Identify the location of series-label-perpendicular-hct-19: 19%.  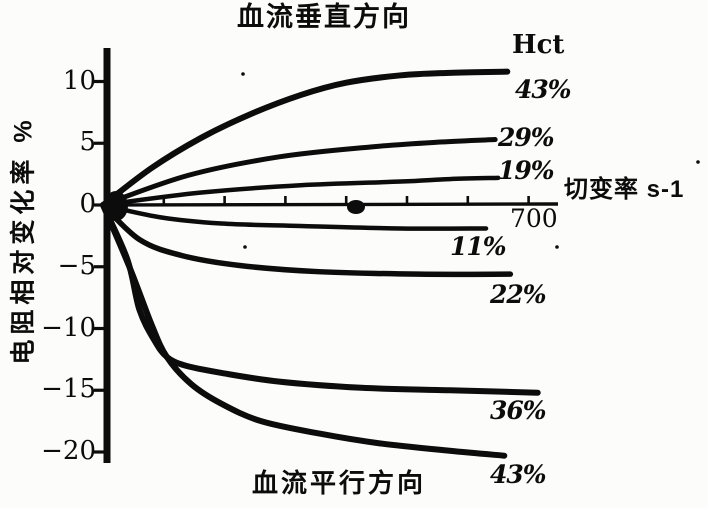
(526, 170).